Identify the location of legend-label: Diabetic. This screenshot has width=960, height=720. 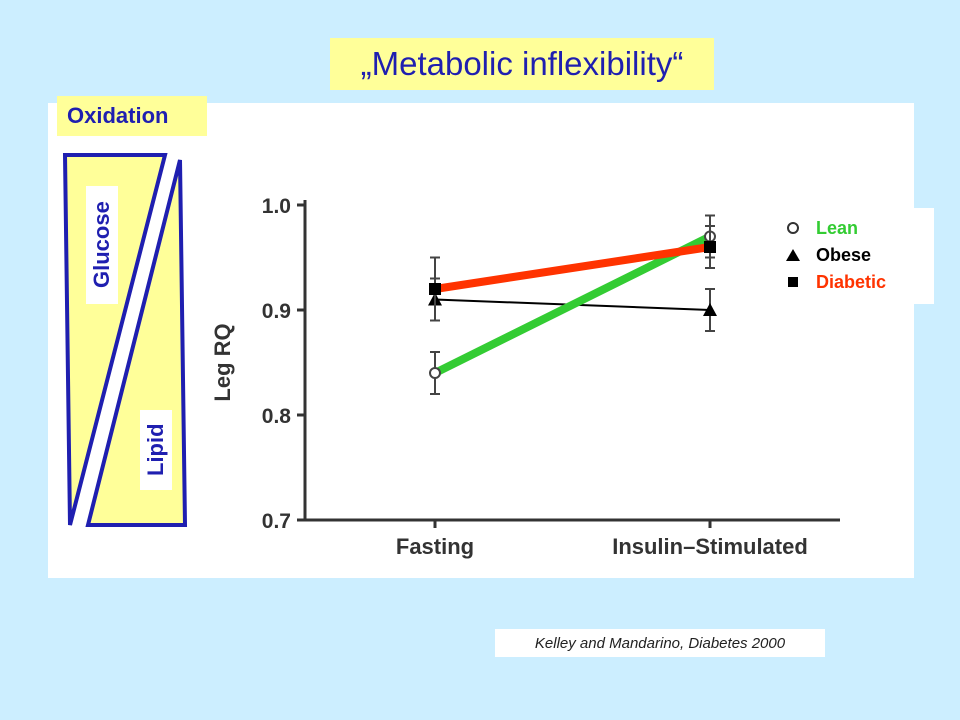
(851, 282).